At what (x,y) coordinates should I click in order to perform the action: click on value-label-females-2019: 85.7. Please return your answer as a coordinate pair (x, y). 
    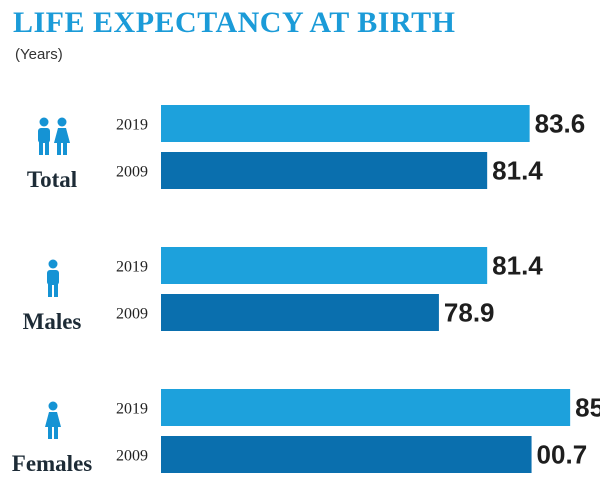
    Looking at the image, I should click on (587, 408).